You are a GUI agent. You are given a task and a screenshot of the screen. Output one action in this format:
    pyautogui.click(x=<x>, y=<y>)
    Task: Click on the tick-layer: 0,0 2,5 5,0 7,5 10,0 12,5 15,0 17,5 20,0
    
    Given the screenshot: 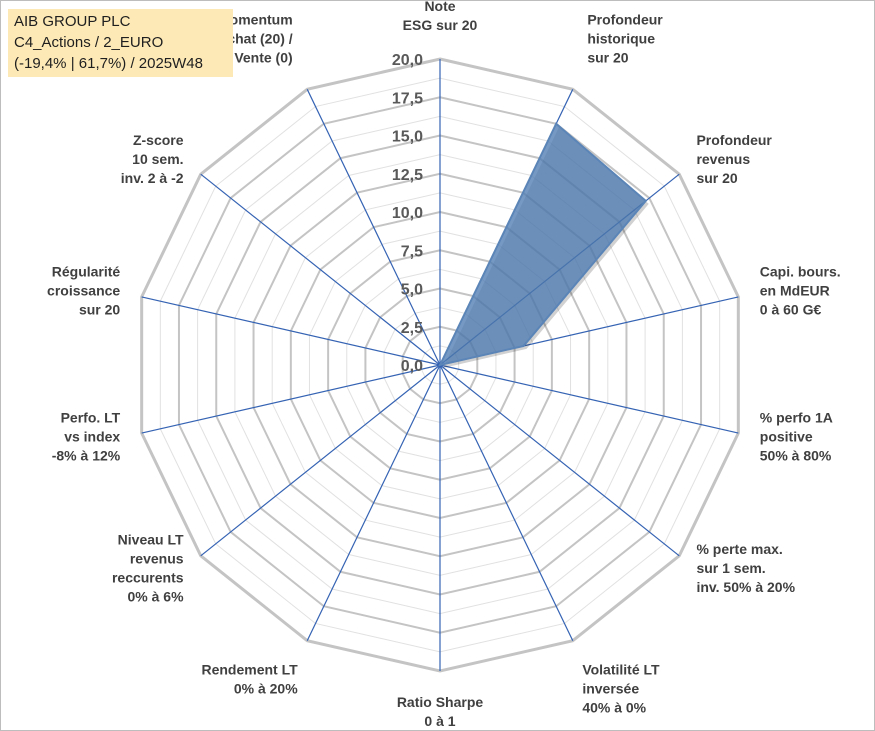 What is the action you would take?
    pyautogui.click(x=407, y=213)
    